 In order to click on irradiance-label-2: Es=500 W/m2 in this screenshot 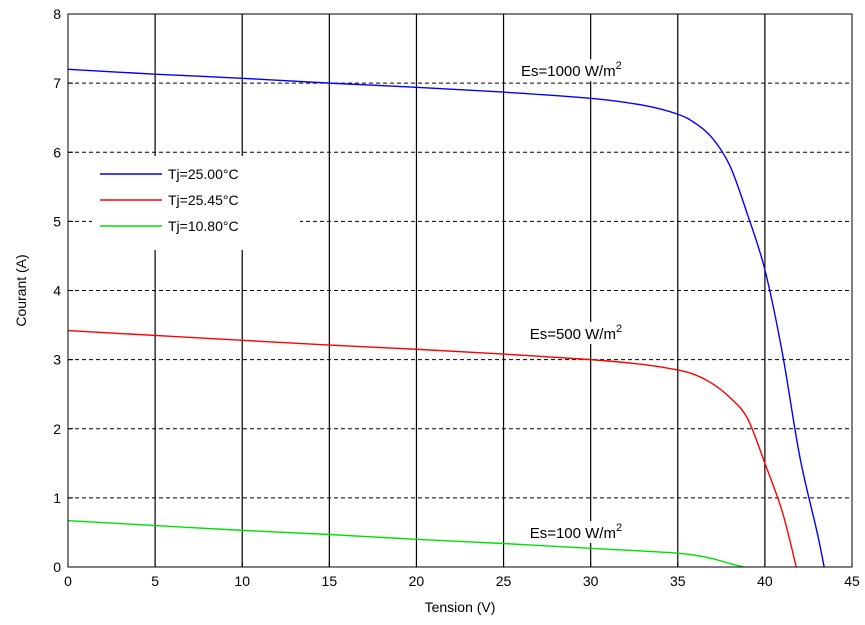, I will do `click(577, 332)`.